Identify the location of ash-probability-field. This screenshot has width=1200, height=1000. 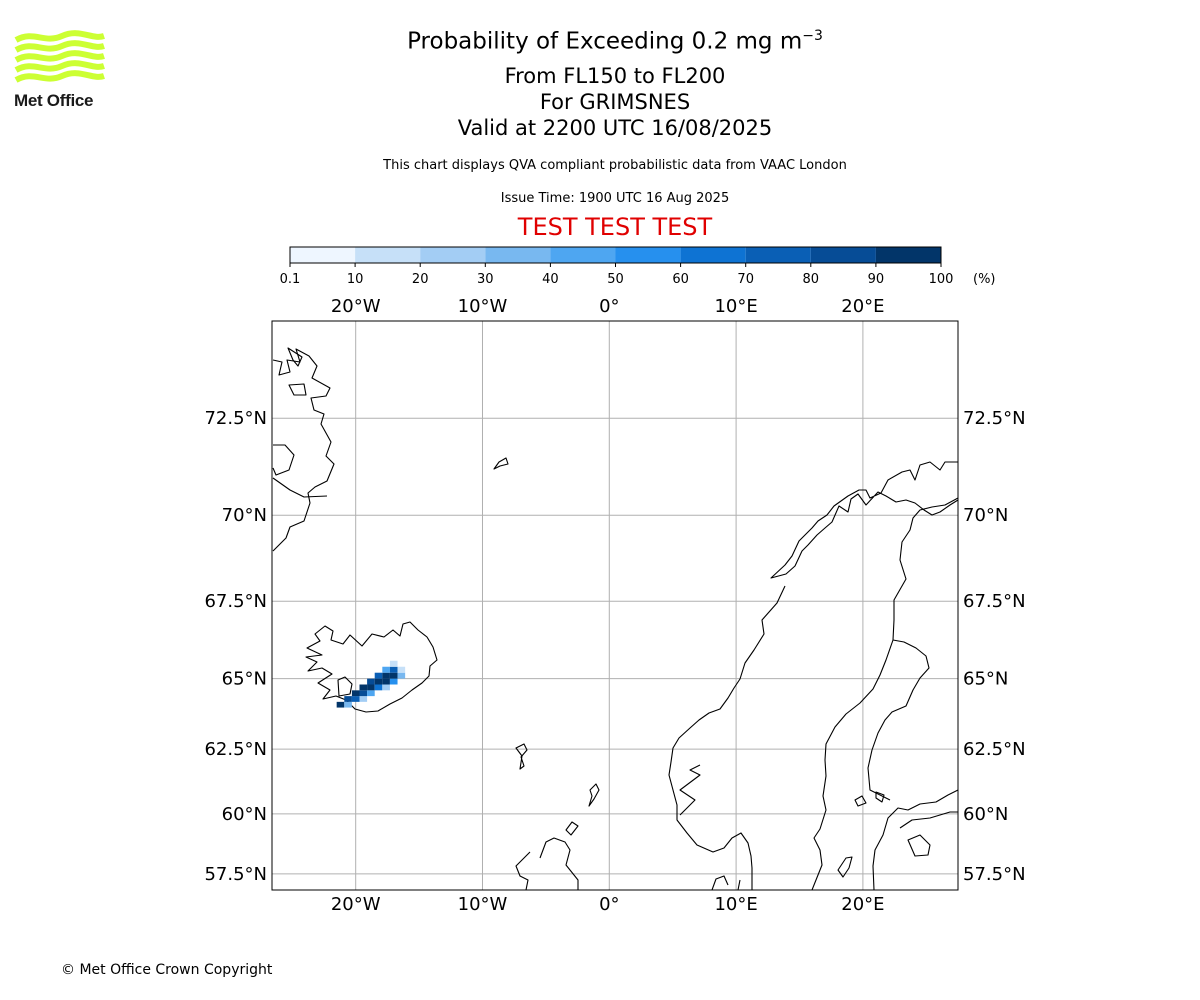
(371, 684).